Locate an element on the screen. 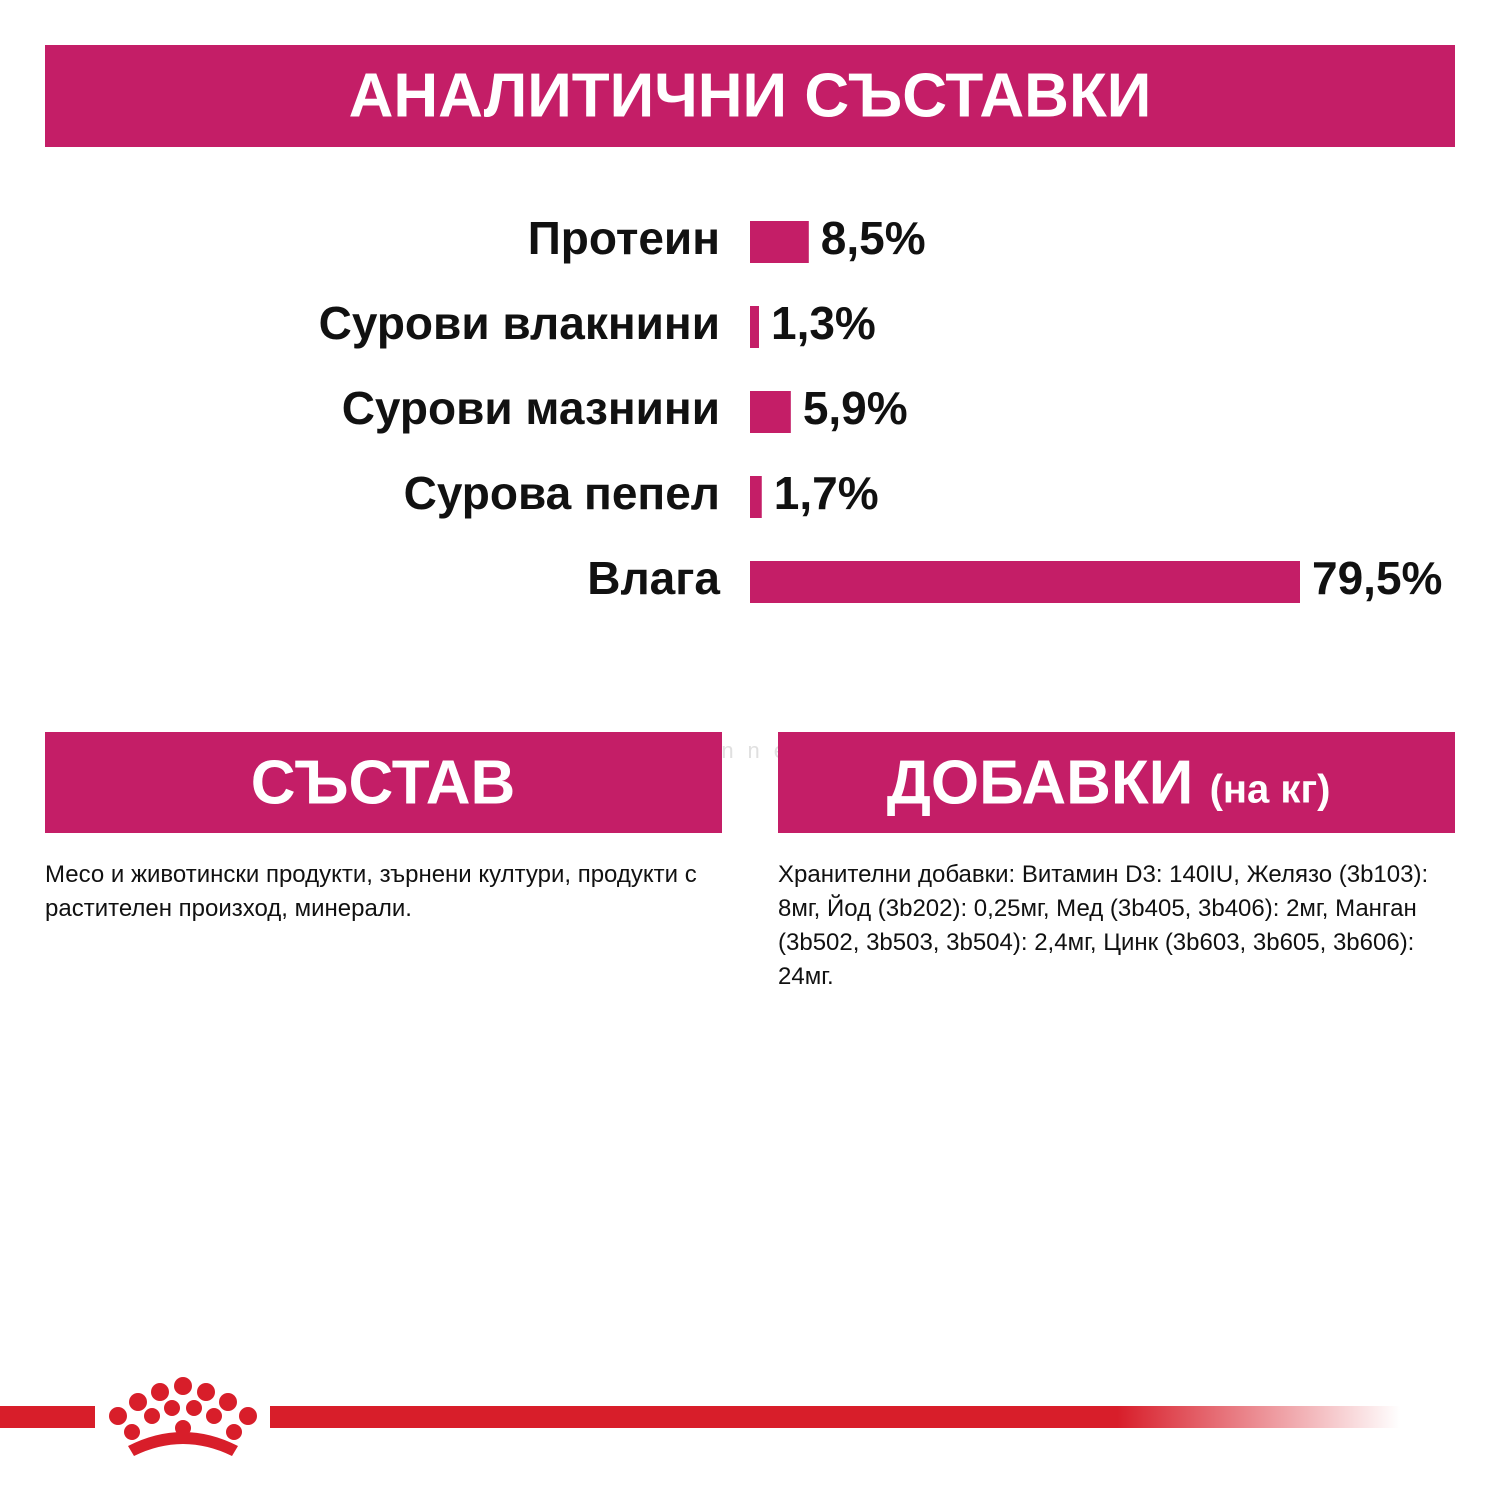  composition-title: СЪСТАВ is located at coordinates (383, 782).